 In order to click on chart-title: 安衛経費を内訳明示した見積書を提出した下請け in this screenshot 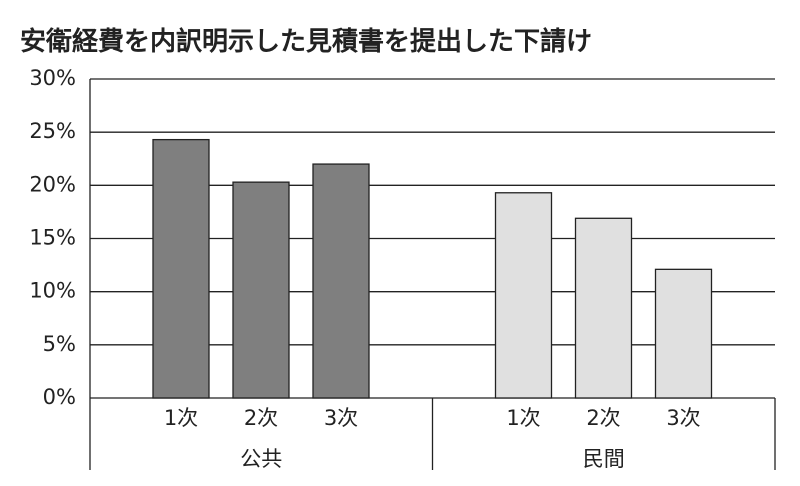, I will do `click(306, 41)`.